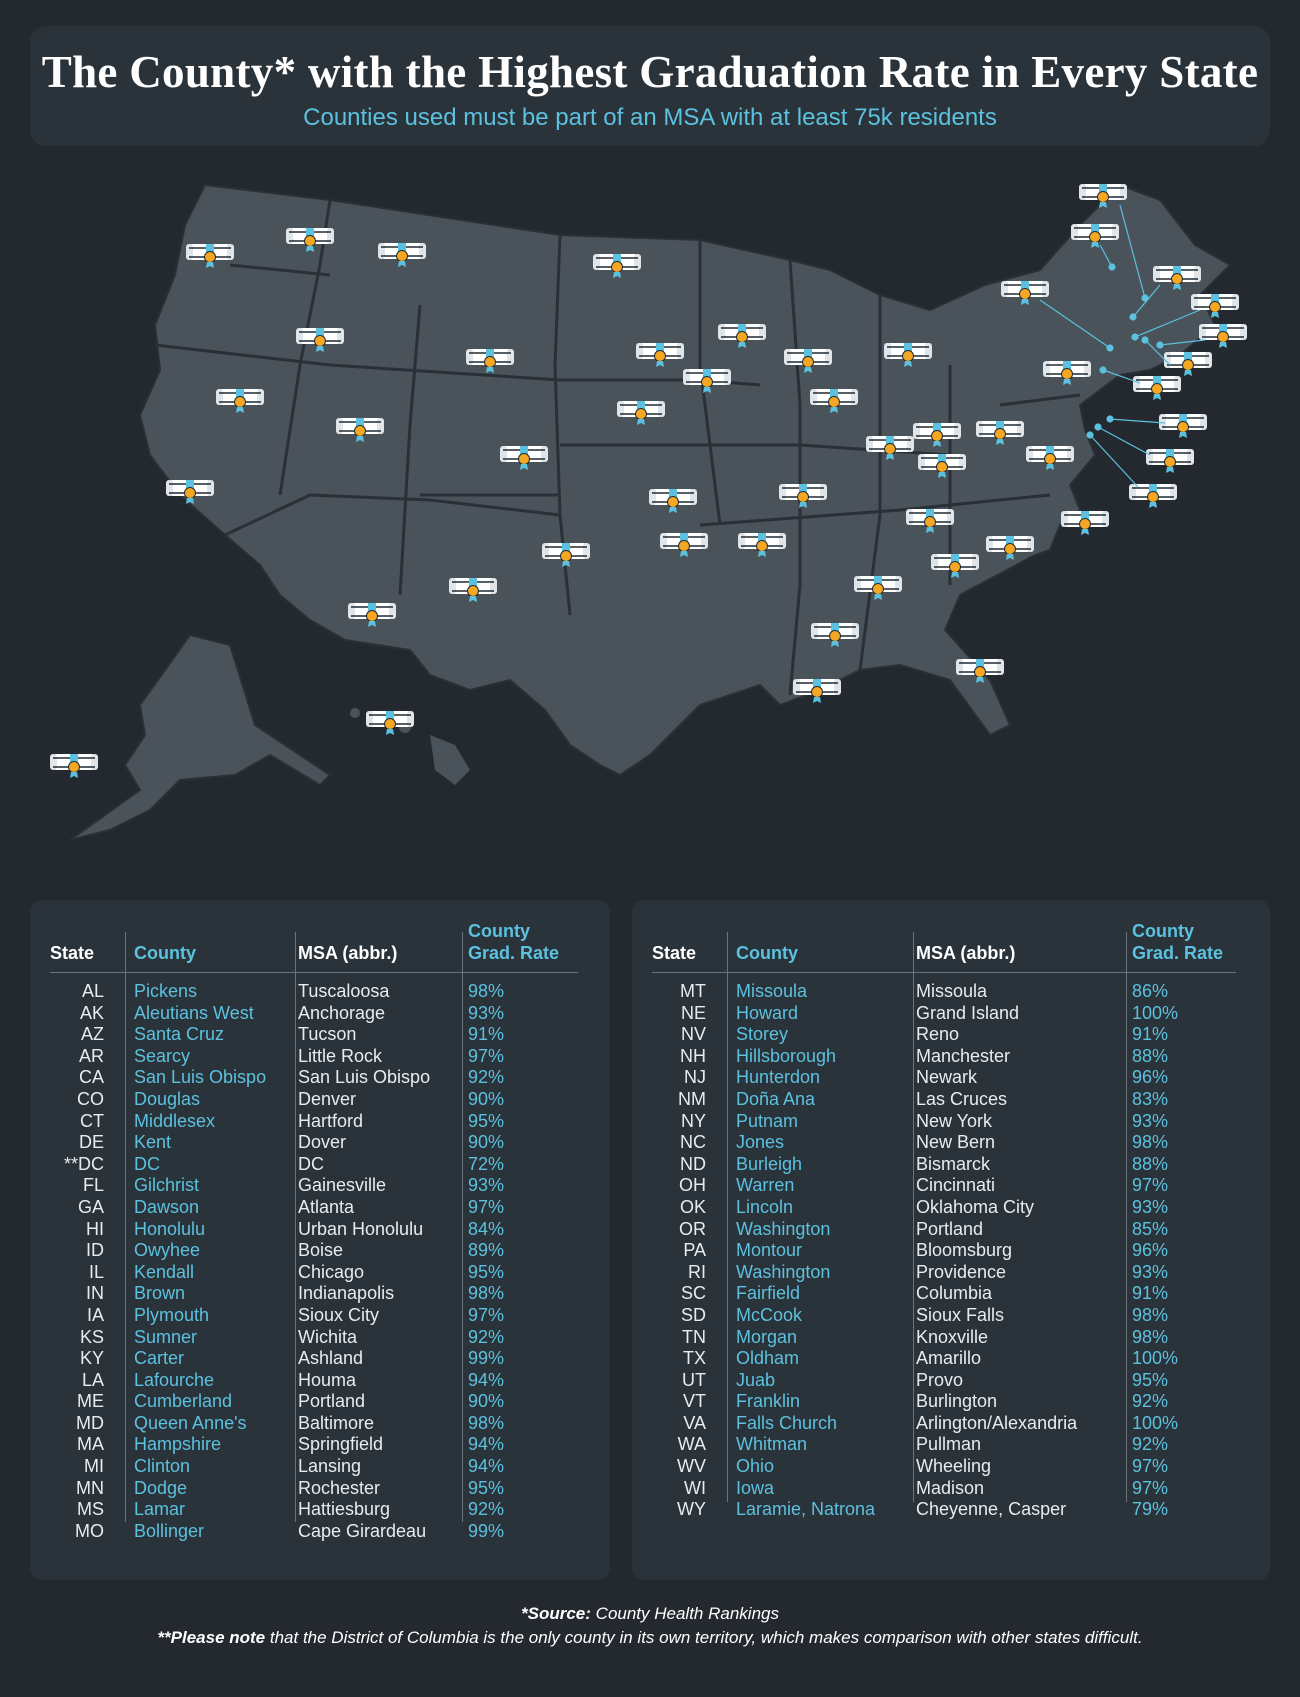 The image size is (1300, 1697). What do you see at coordinates (944, 1057) in the screenshot?
I see `table-row: NH Hillsborough Manchester 88%` at bounding box center [944, 1057].